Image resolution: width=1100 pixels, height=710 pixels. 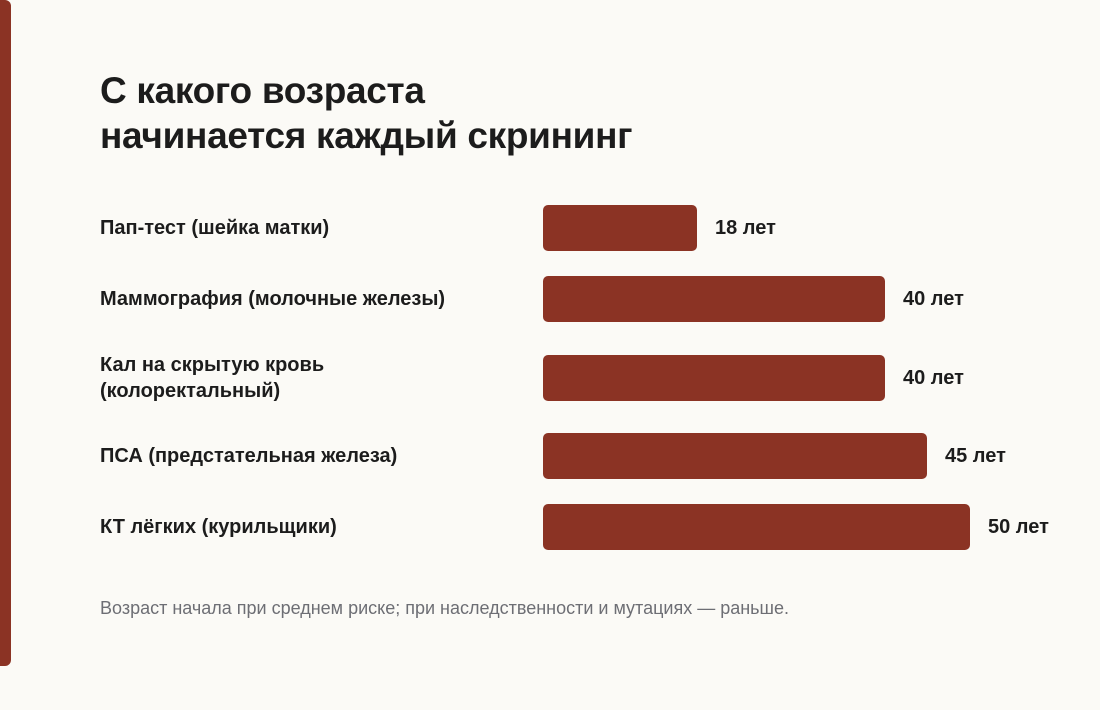 I want to click on category-label-line: Пап-тест (шейка матки), so click(x=215, y=228).